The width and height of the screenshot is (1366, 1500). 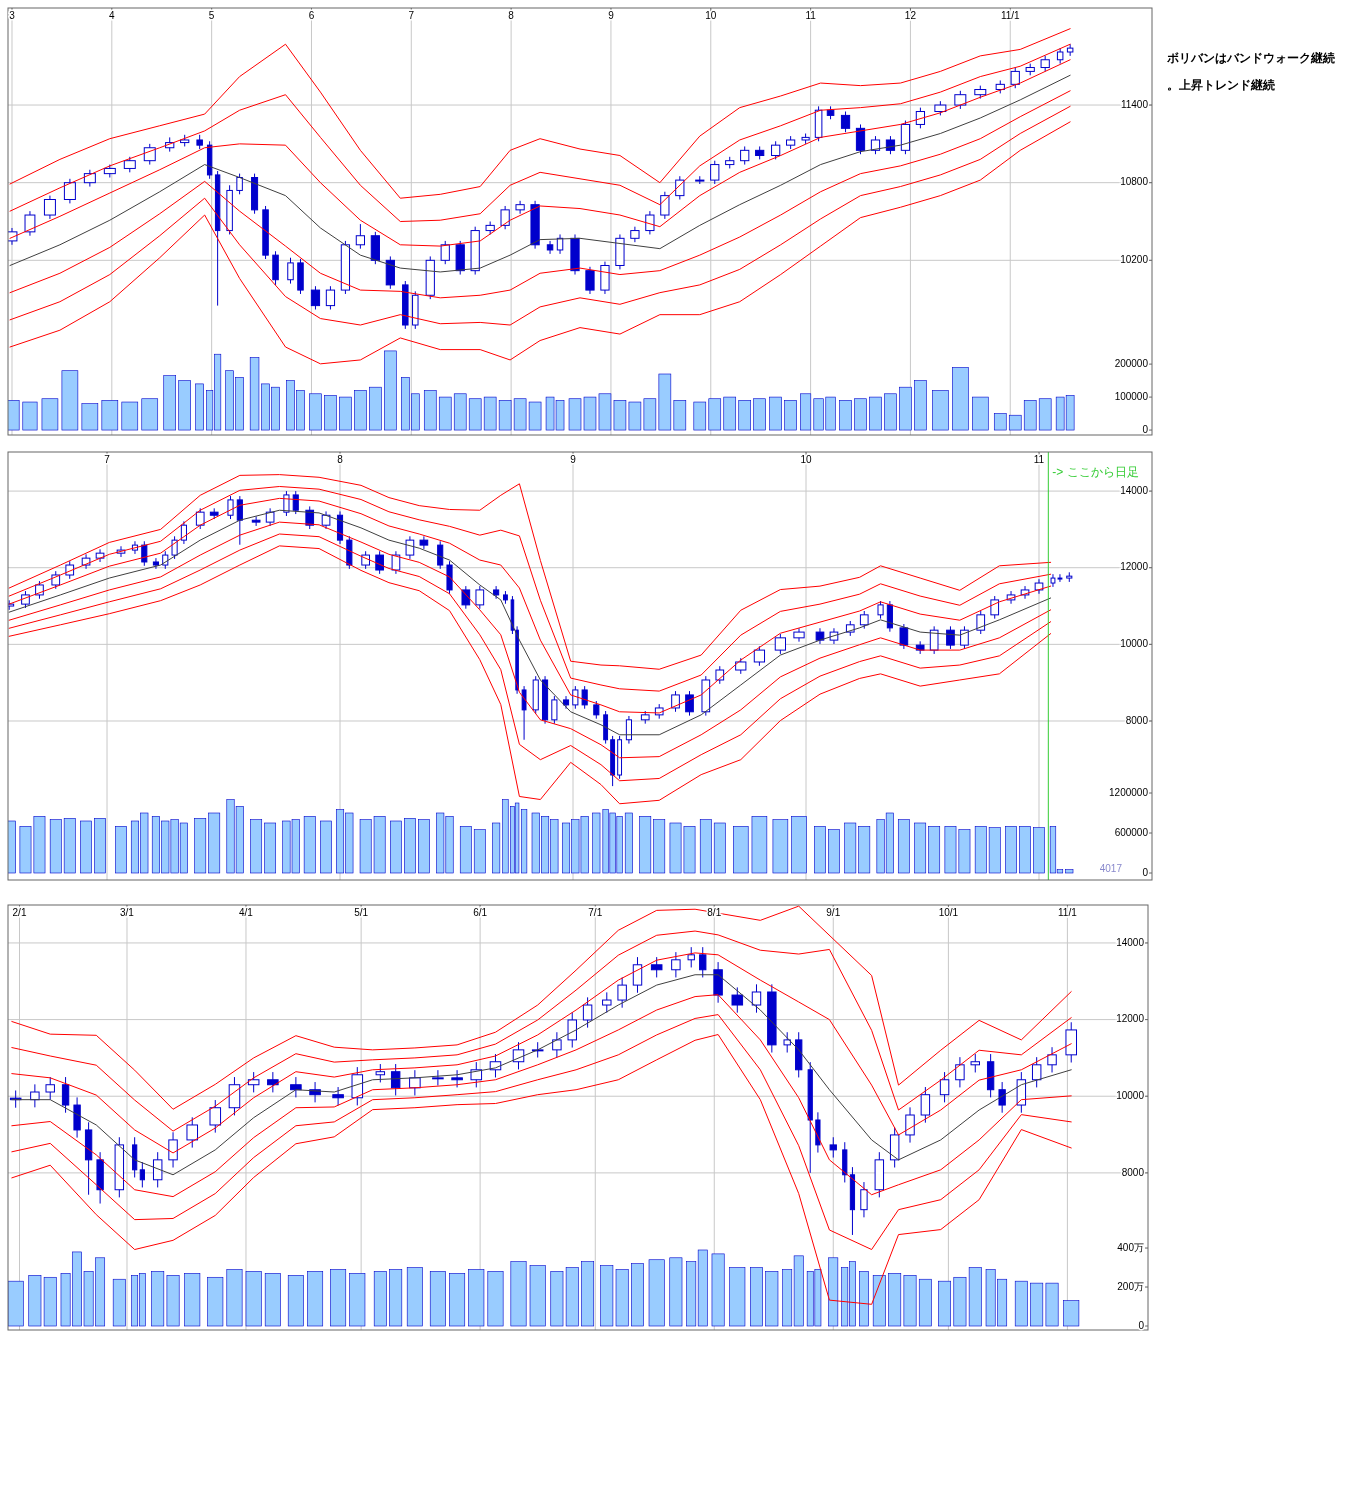 I want to click on y2-tick-label: 200000, so click(x=1131, y=363).